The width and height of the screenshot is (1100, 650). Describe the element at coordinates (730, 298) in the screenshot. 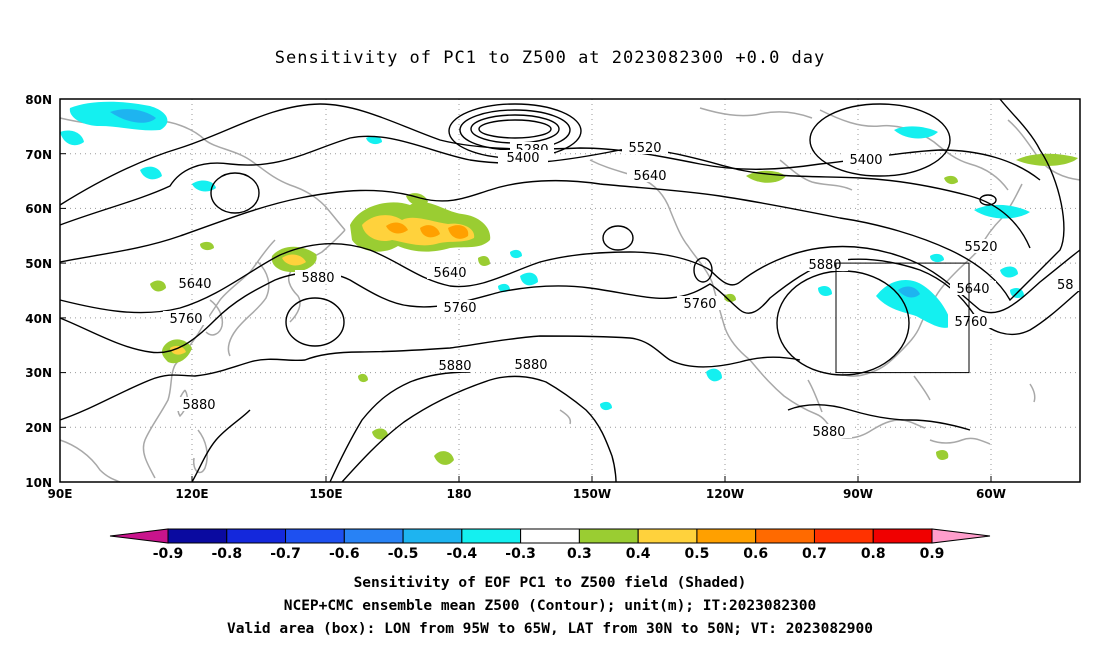

I see `positive-area-westcoast` at that location.